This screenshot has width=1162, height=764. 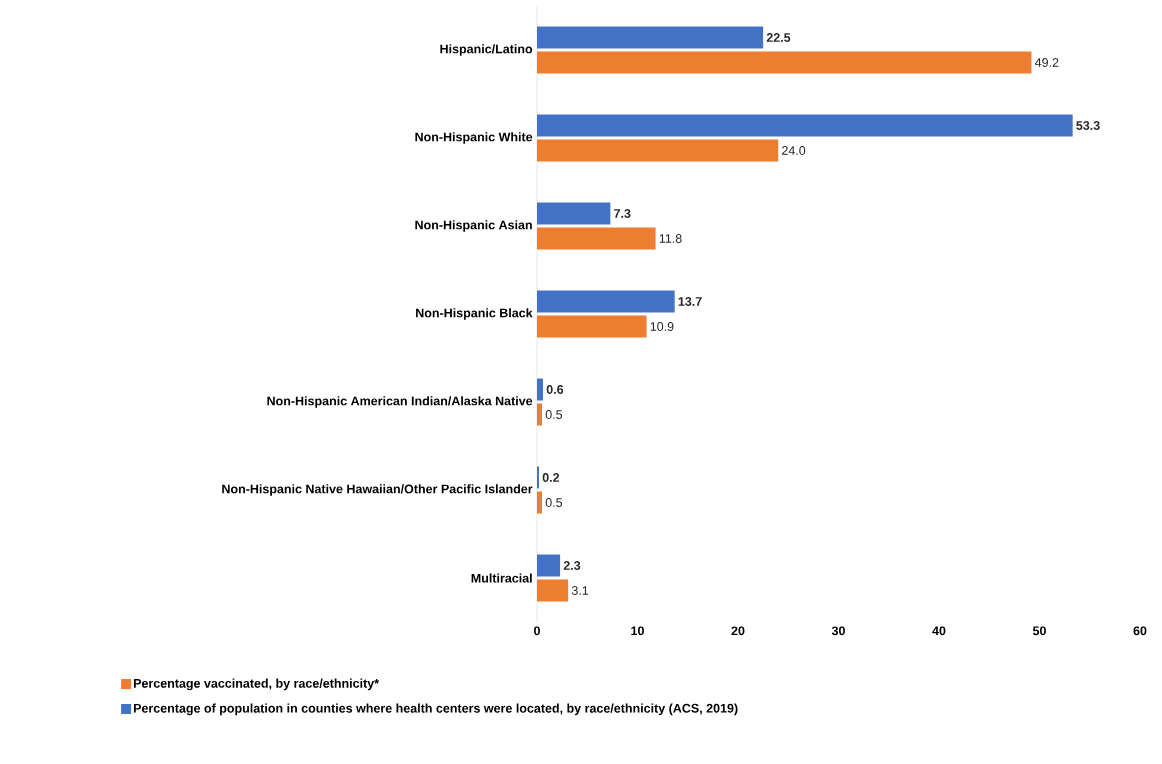 I want to click on x-tick-label: 40, so click(x=939, y=631).